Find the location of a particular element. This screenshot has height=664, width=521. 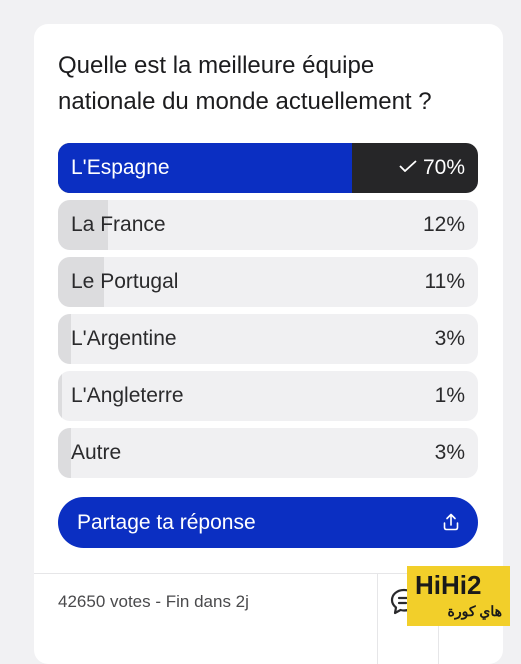

poll-option-autre: Autre 3% is located at coordinates (268, 453).